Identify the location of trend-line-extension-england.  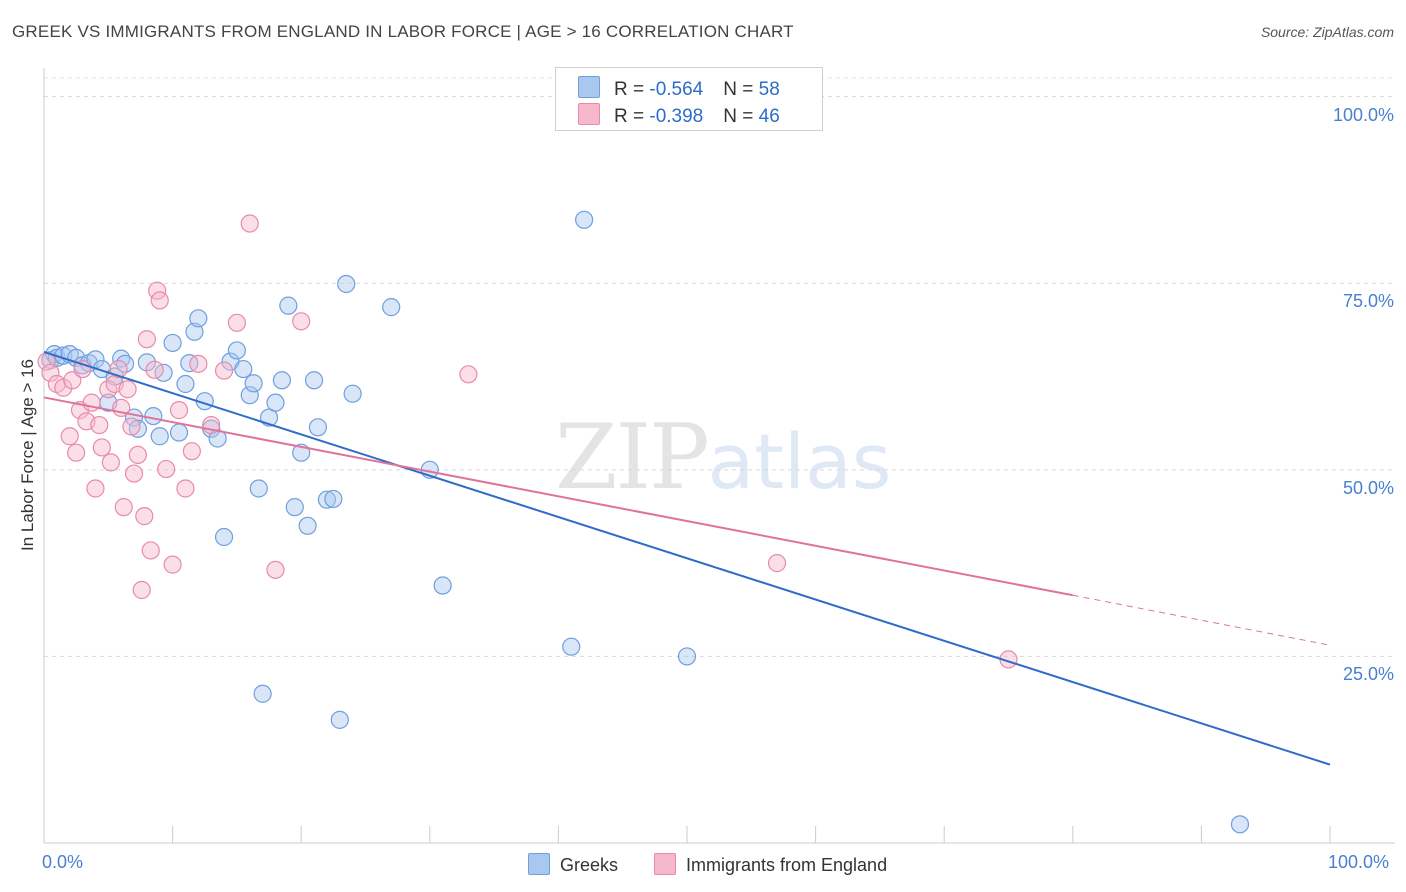
(1201, 620).